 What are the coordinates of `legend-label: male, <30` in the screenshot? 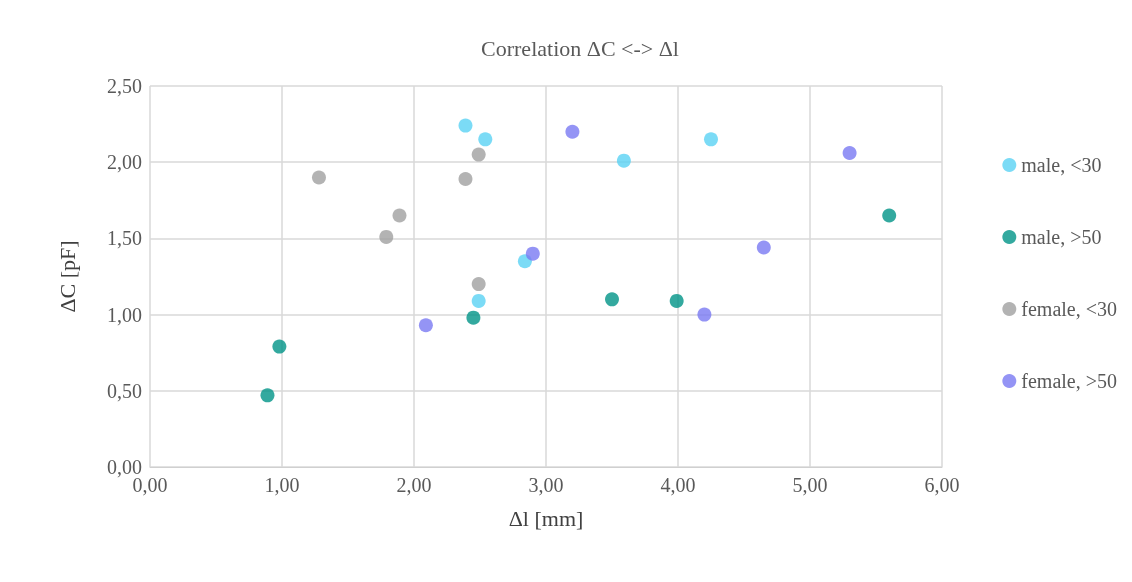 It's located at (1061, 165).